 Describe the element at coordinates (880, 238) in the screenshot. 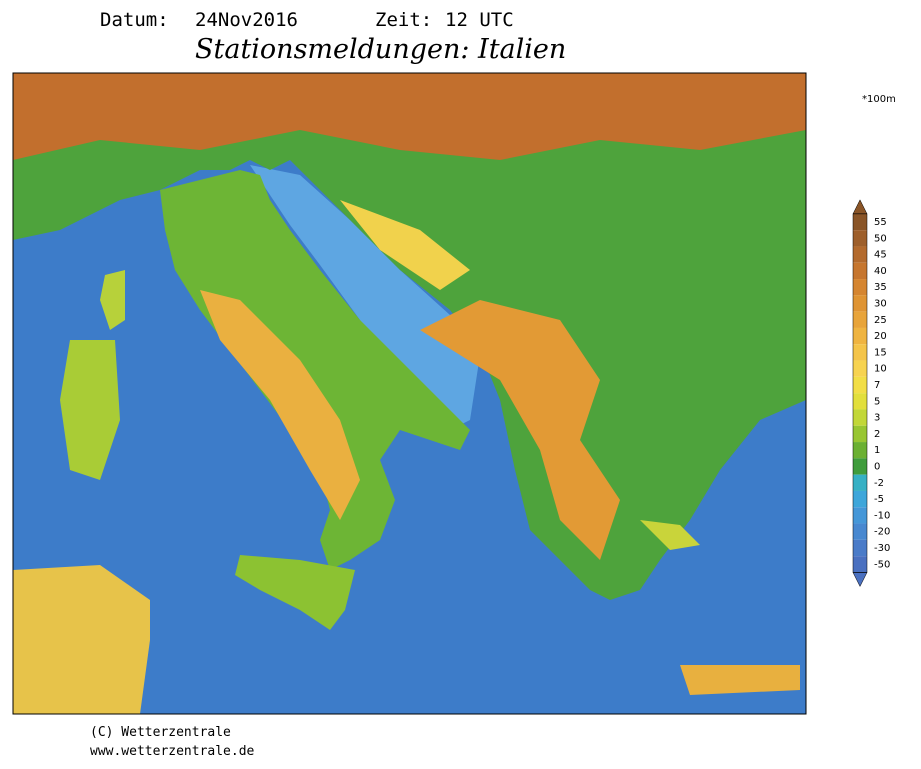

I see `colorbar-label: 50` at that location.